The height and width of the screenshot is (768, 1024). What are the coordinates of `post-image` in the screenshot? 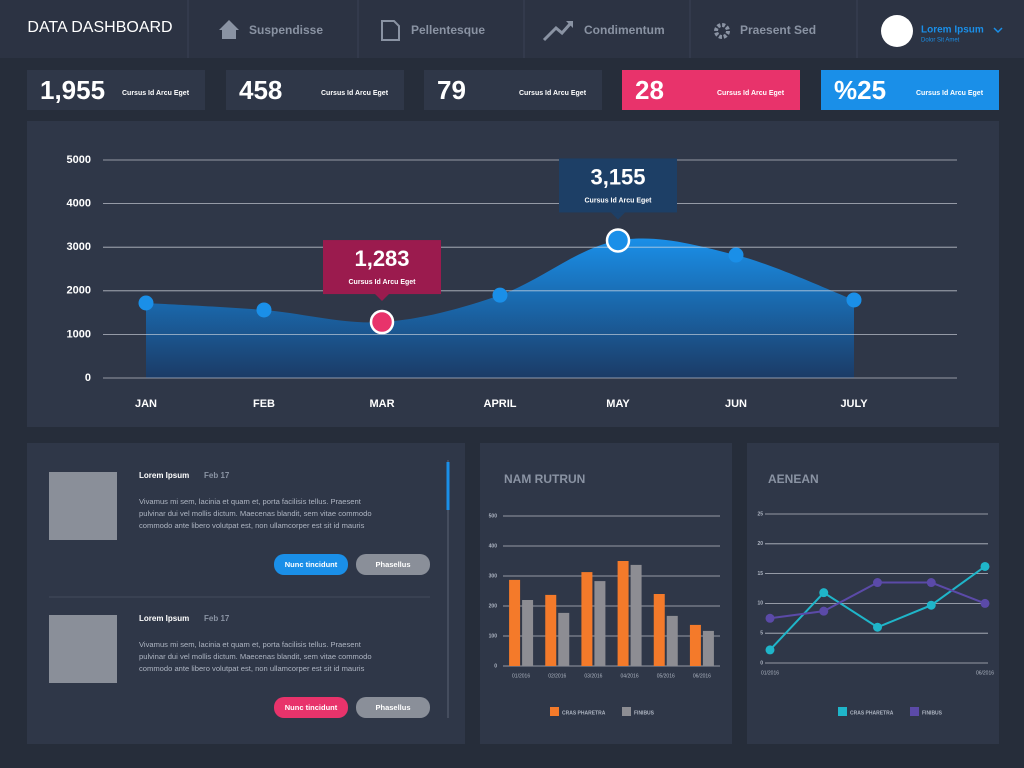 It's located at (83, 649).